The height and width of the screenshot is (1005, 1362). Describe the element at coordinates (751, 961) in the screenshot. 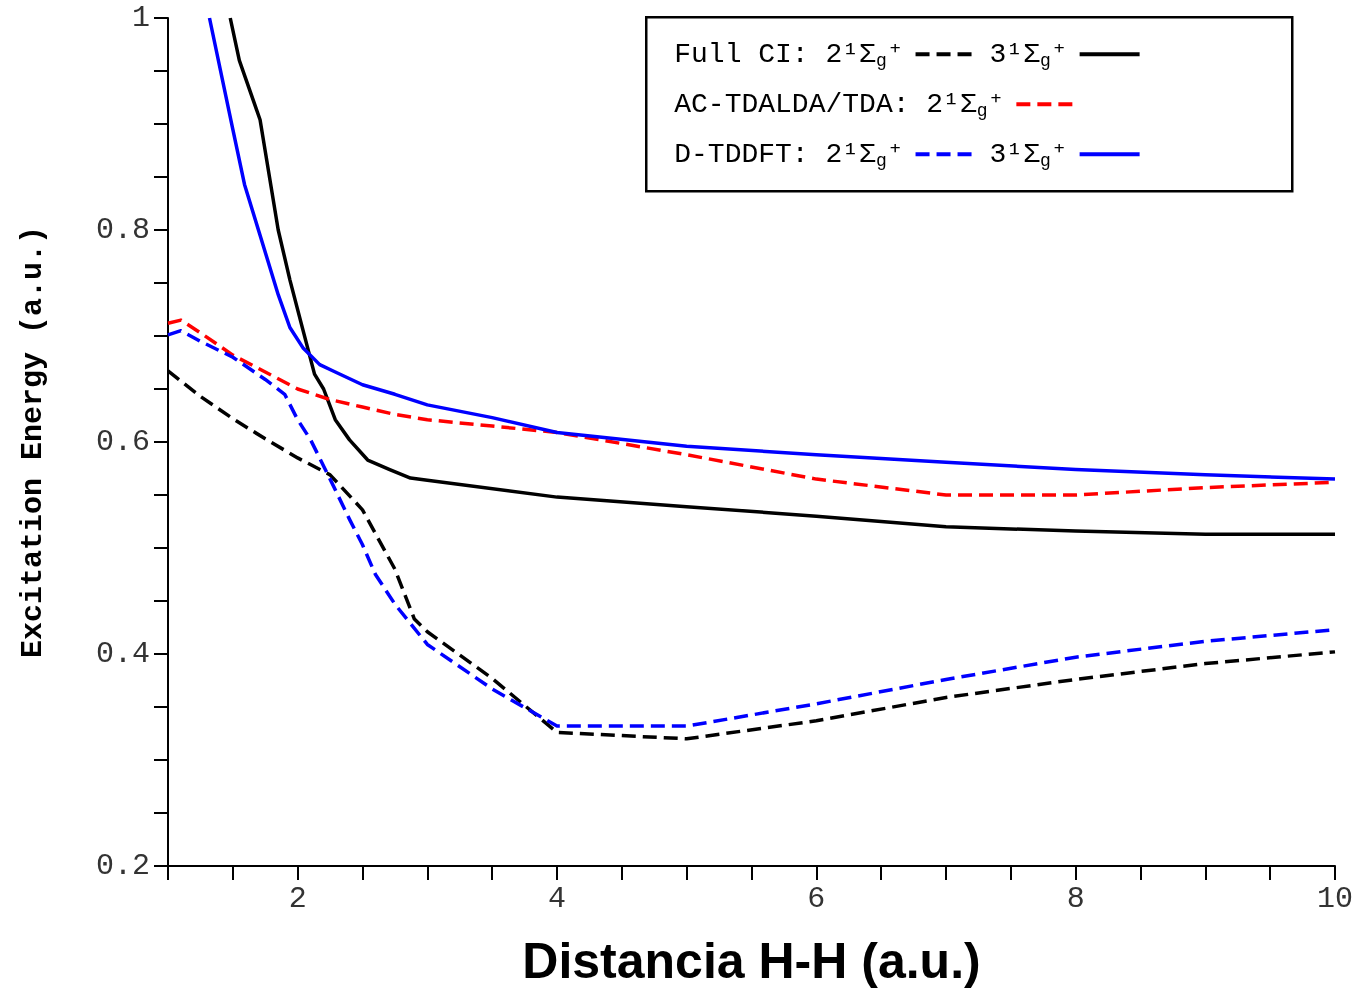

I see `x-axis-title: Distancia H-H (a.u.)` at that location.